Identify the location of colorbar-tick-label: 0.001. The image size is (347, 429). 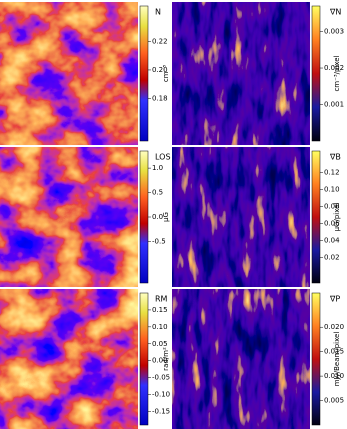
(334, 105).